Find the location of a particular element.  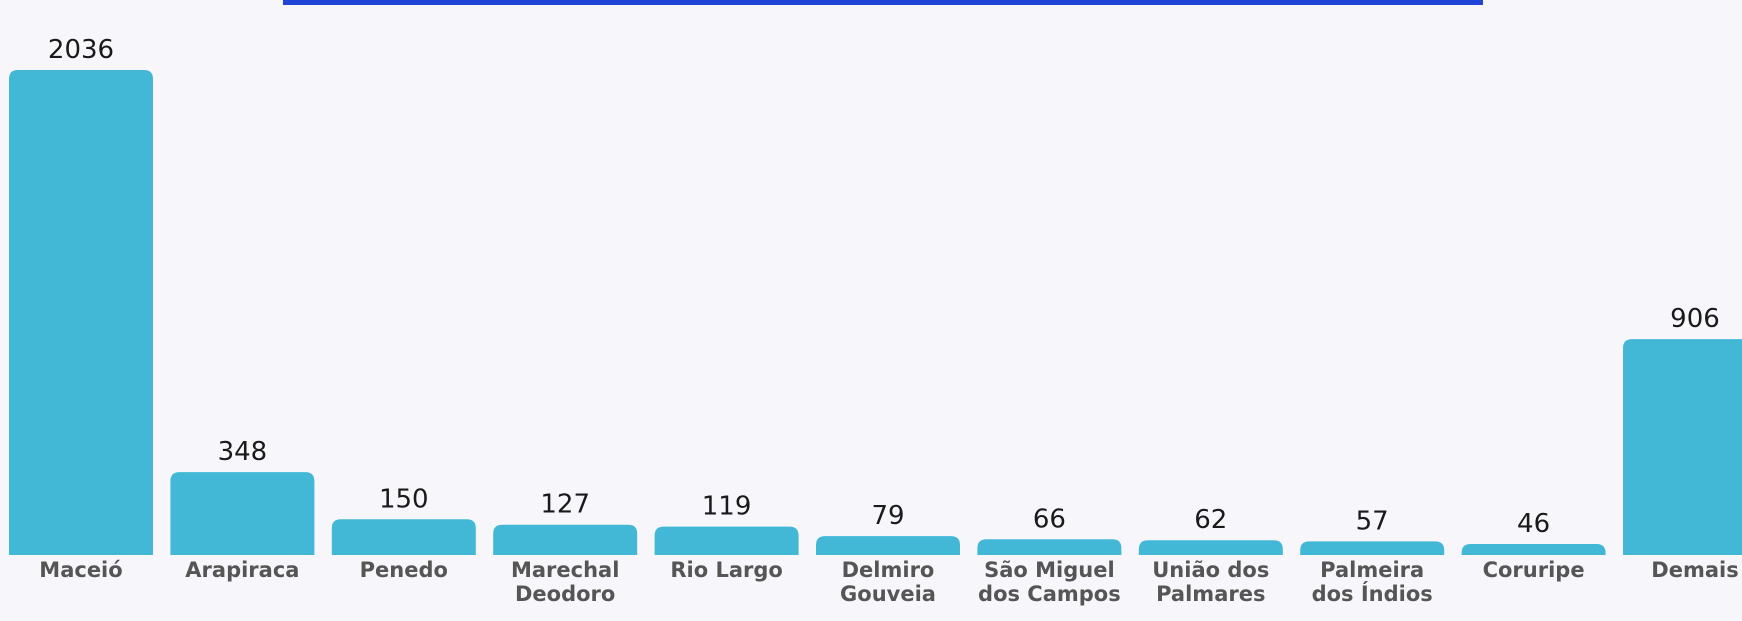

header-bar is located at coordinates (883, 2).